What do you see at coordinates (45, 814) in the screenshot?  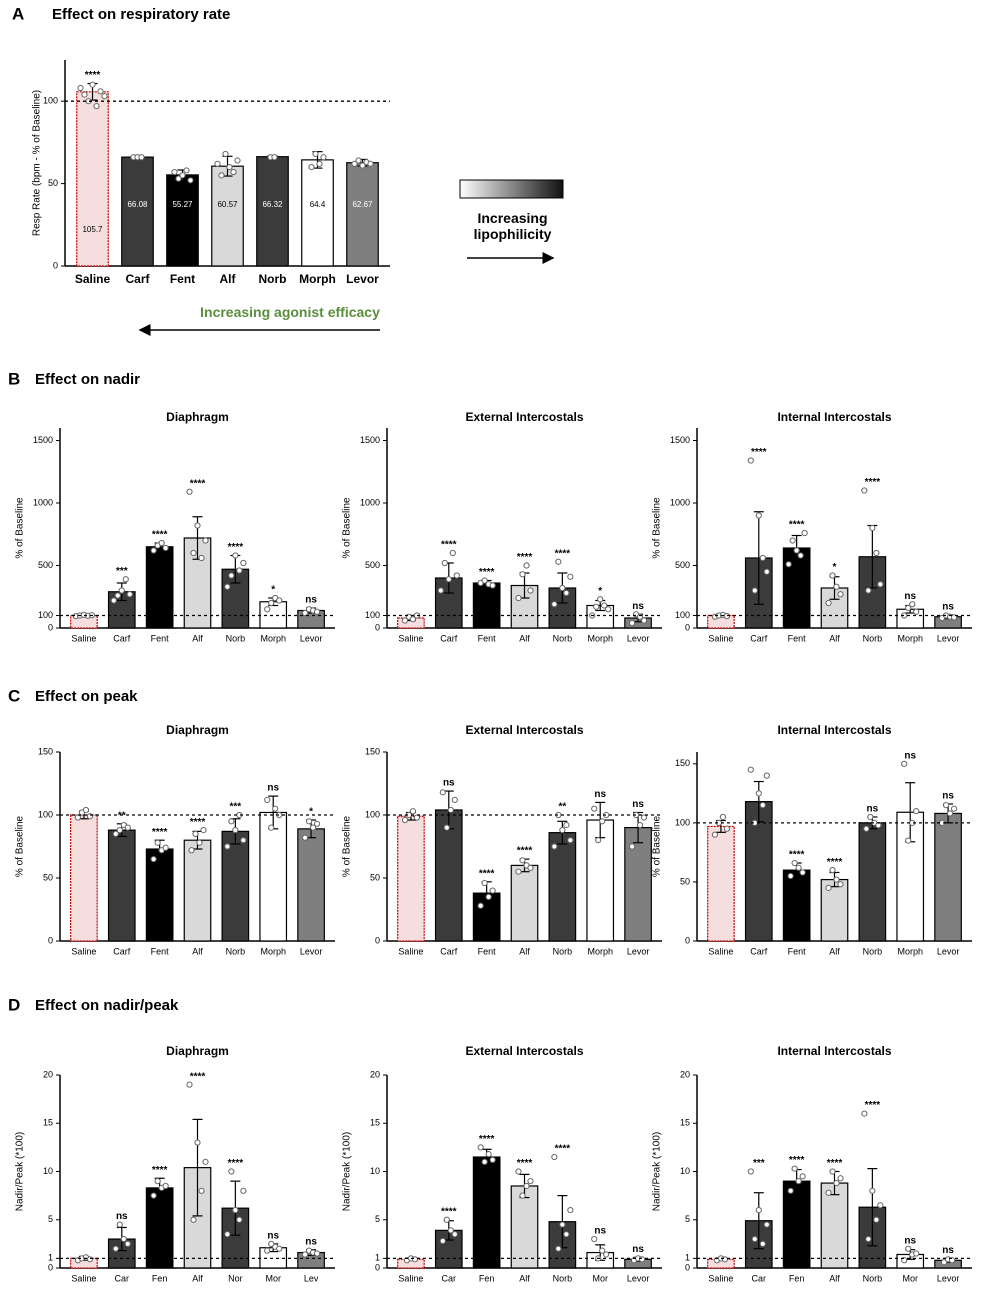 I see `y-tick-label: 100` at bounding box center [45, 814].